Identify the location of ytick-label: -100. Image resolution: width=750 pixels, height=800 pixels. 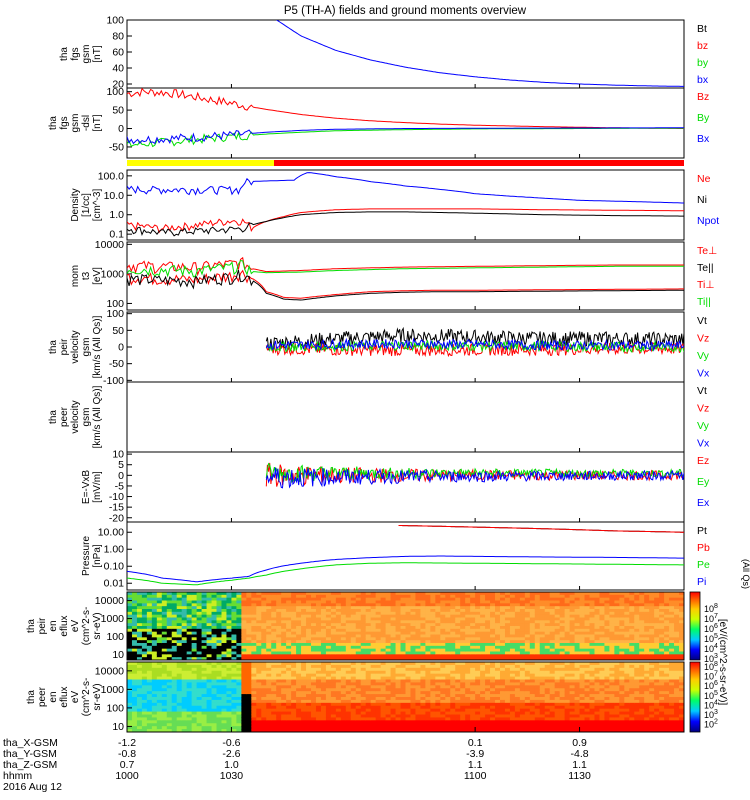
(113, 381).